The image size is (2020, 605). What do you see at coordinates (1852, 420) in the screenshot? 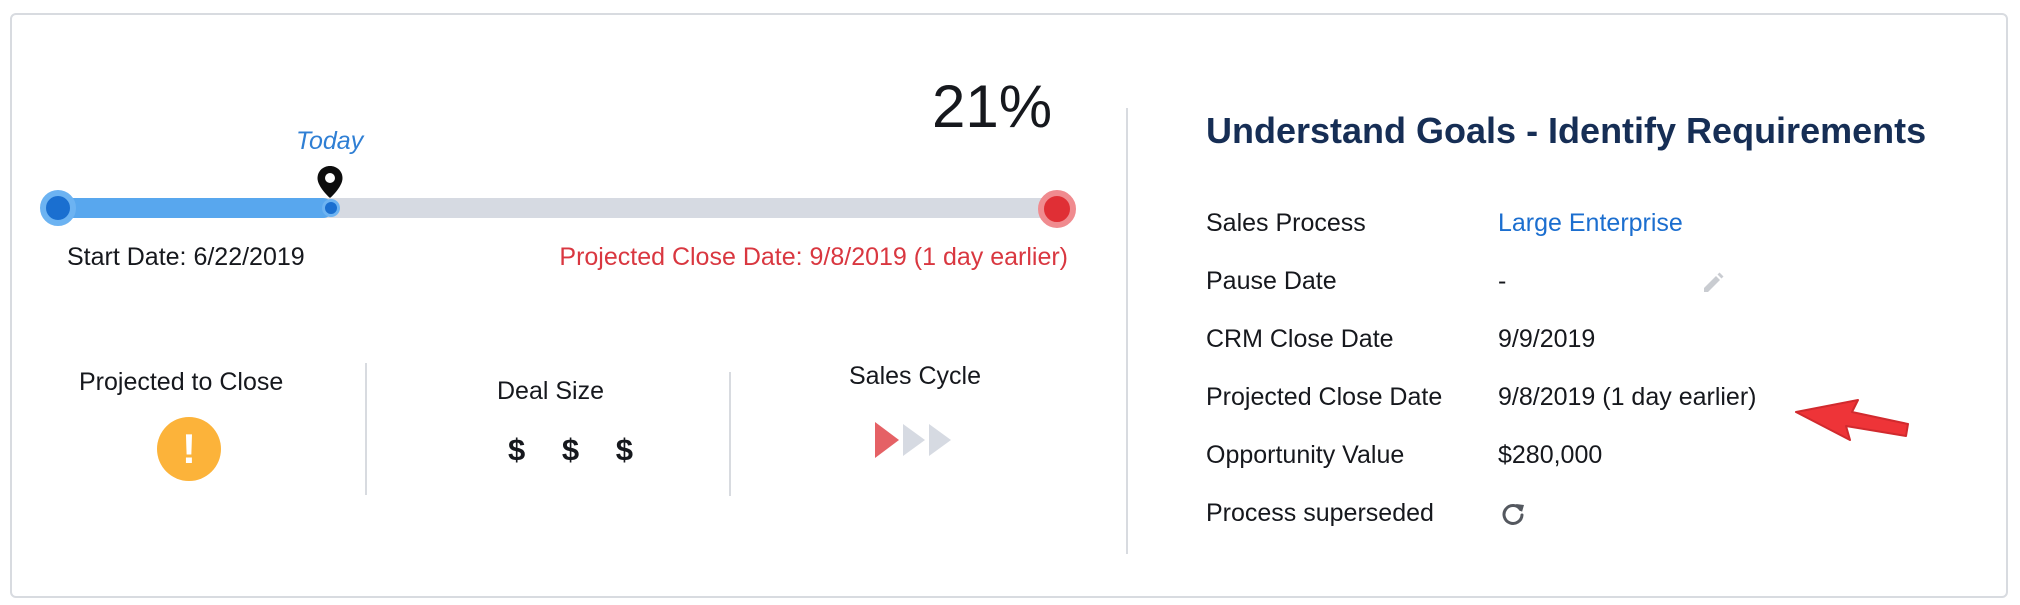
I see `annotation-arrow-icon` at bounding box center [1852, 420].